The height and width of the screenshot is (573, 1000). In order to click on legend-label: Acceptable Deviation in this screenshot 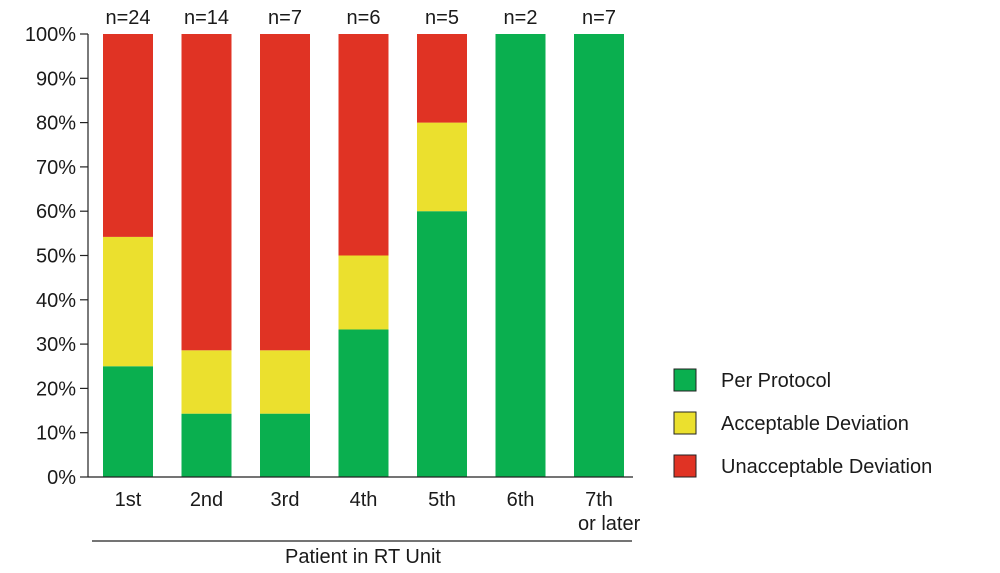, I will do `click(815, 424)`.